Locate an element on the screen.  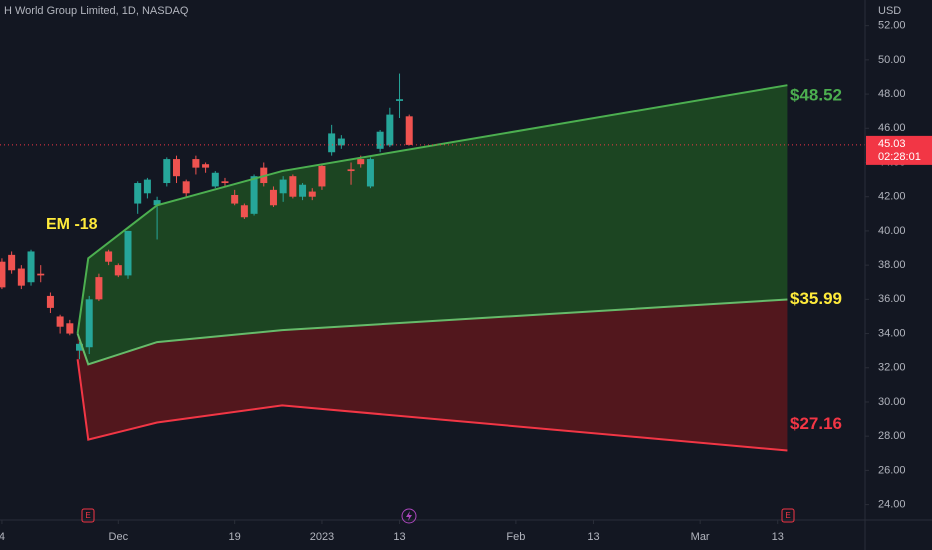
y-tick-label: 30.00 is located at coordinates (892, 402).